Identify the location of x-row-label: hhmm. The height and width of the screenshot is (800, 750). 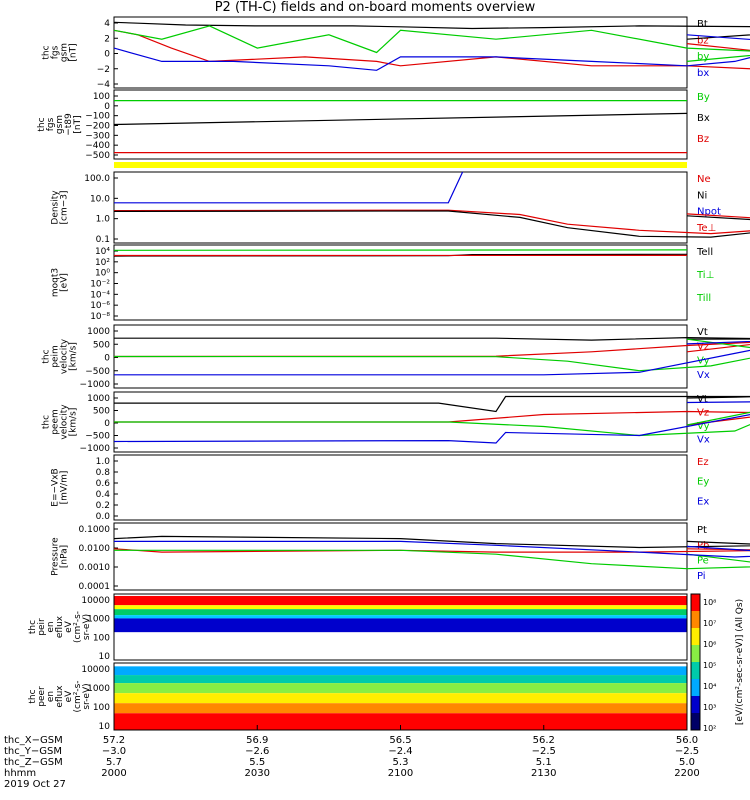
(20, 773).